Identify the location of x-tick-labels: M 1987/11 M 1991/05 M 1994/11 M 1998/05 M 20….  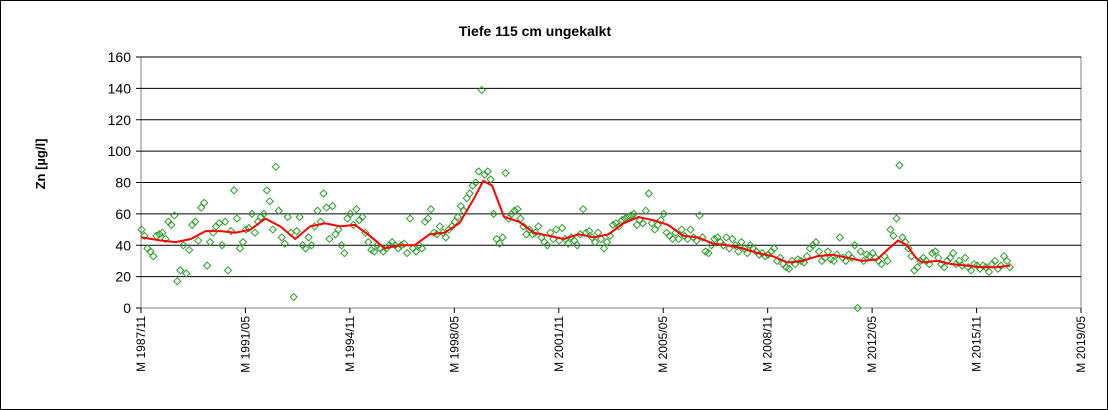
(611, 340).